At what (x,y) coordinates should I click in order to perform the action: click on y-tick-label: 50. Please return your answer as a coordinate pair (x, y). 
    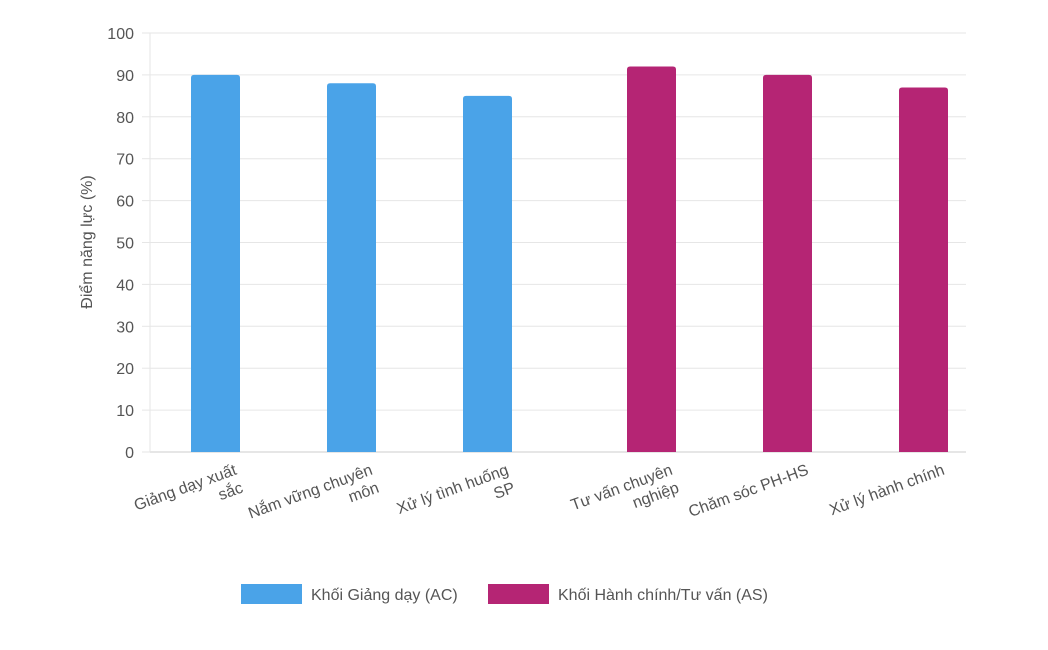
    Looking at the image, I should click on (125, 244).